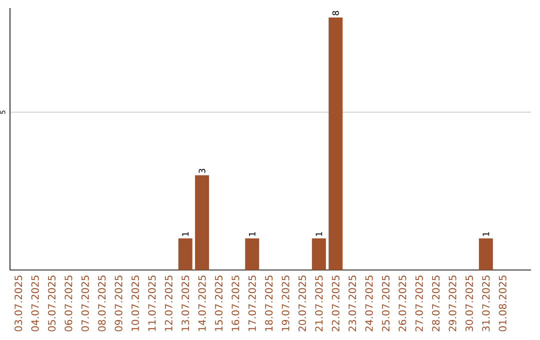  What do you see at coordinates (335, 13) in the screenshot?
I see `data-label: 8` at bounding box center [335, 13].